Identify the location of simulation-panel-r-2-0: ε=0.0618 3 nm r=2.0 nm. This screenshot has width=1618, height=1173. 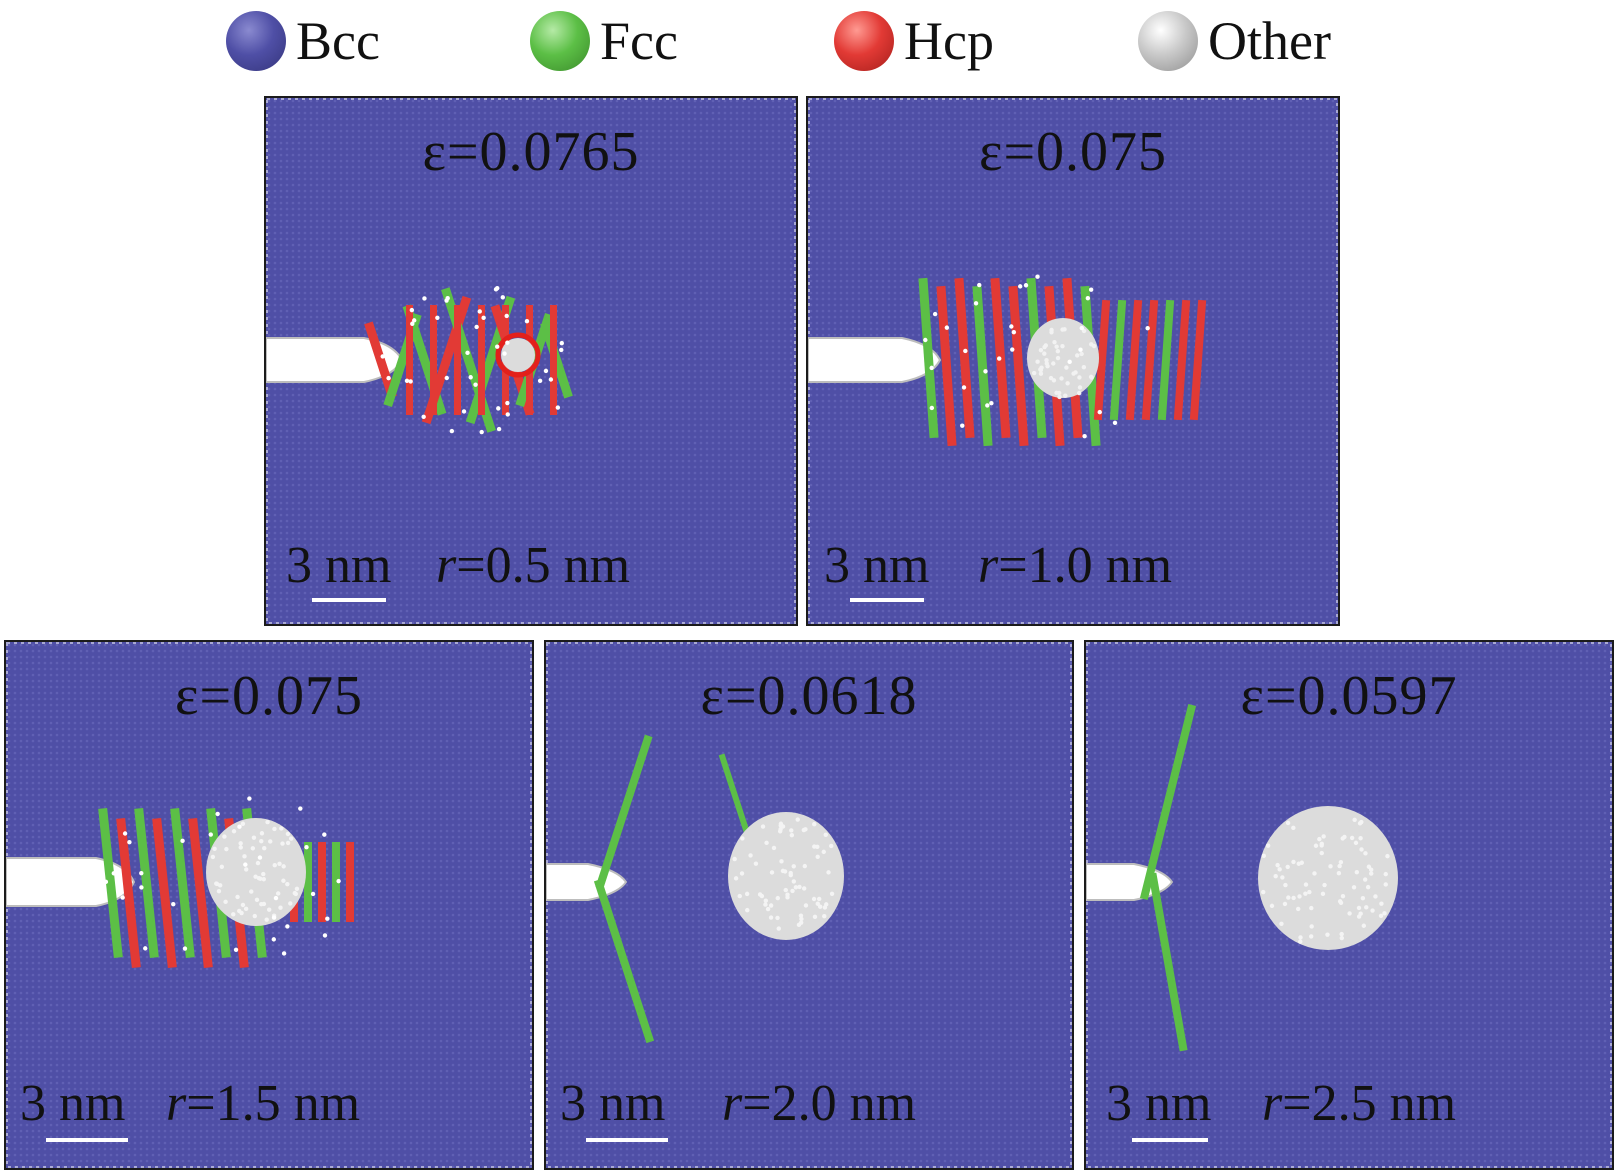
(809, 905).